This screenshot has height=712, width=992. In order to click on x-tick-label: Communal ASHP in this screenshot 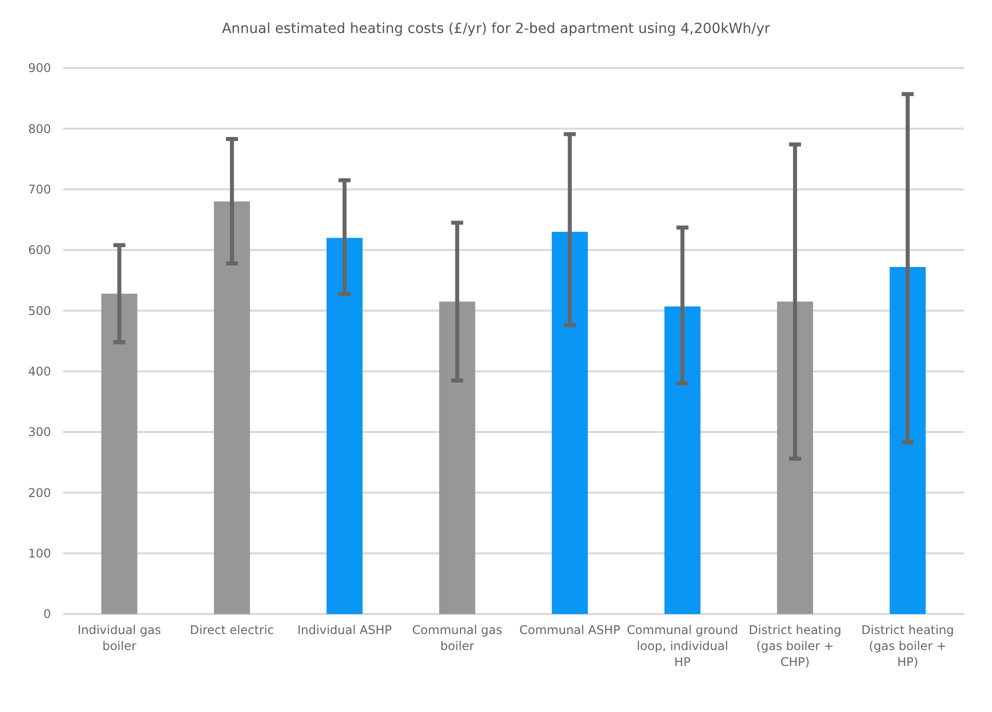, I will do `click(569, 630)`.